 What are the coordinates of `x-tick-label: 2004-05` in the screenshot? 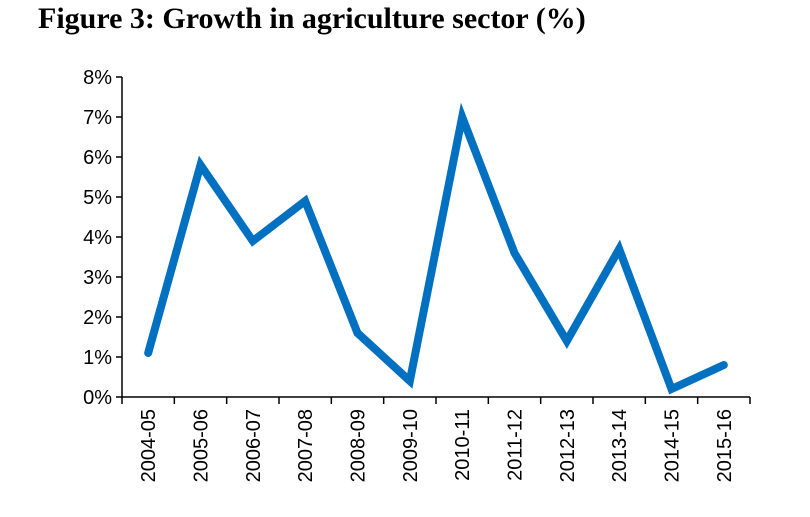 It's located at (149, 445).